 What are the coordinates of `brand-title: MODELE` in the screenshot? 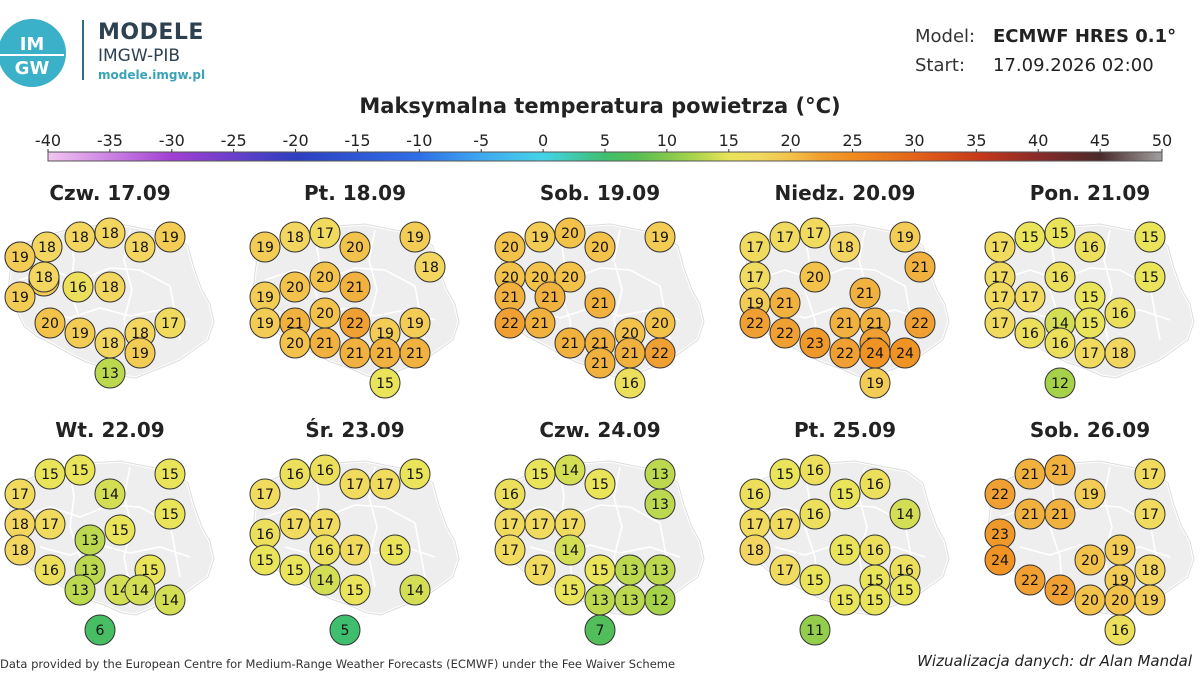 It's located at (151, 32).